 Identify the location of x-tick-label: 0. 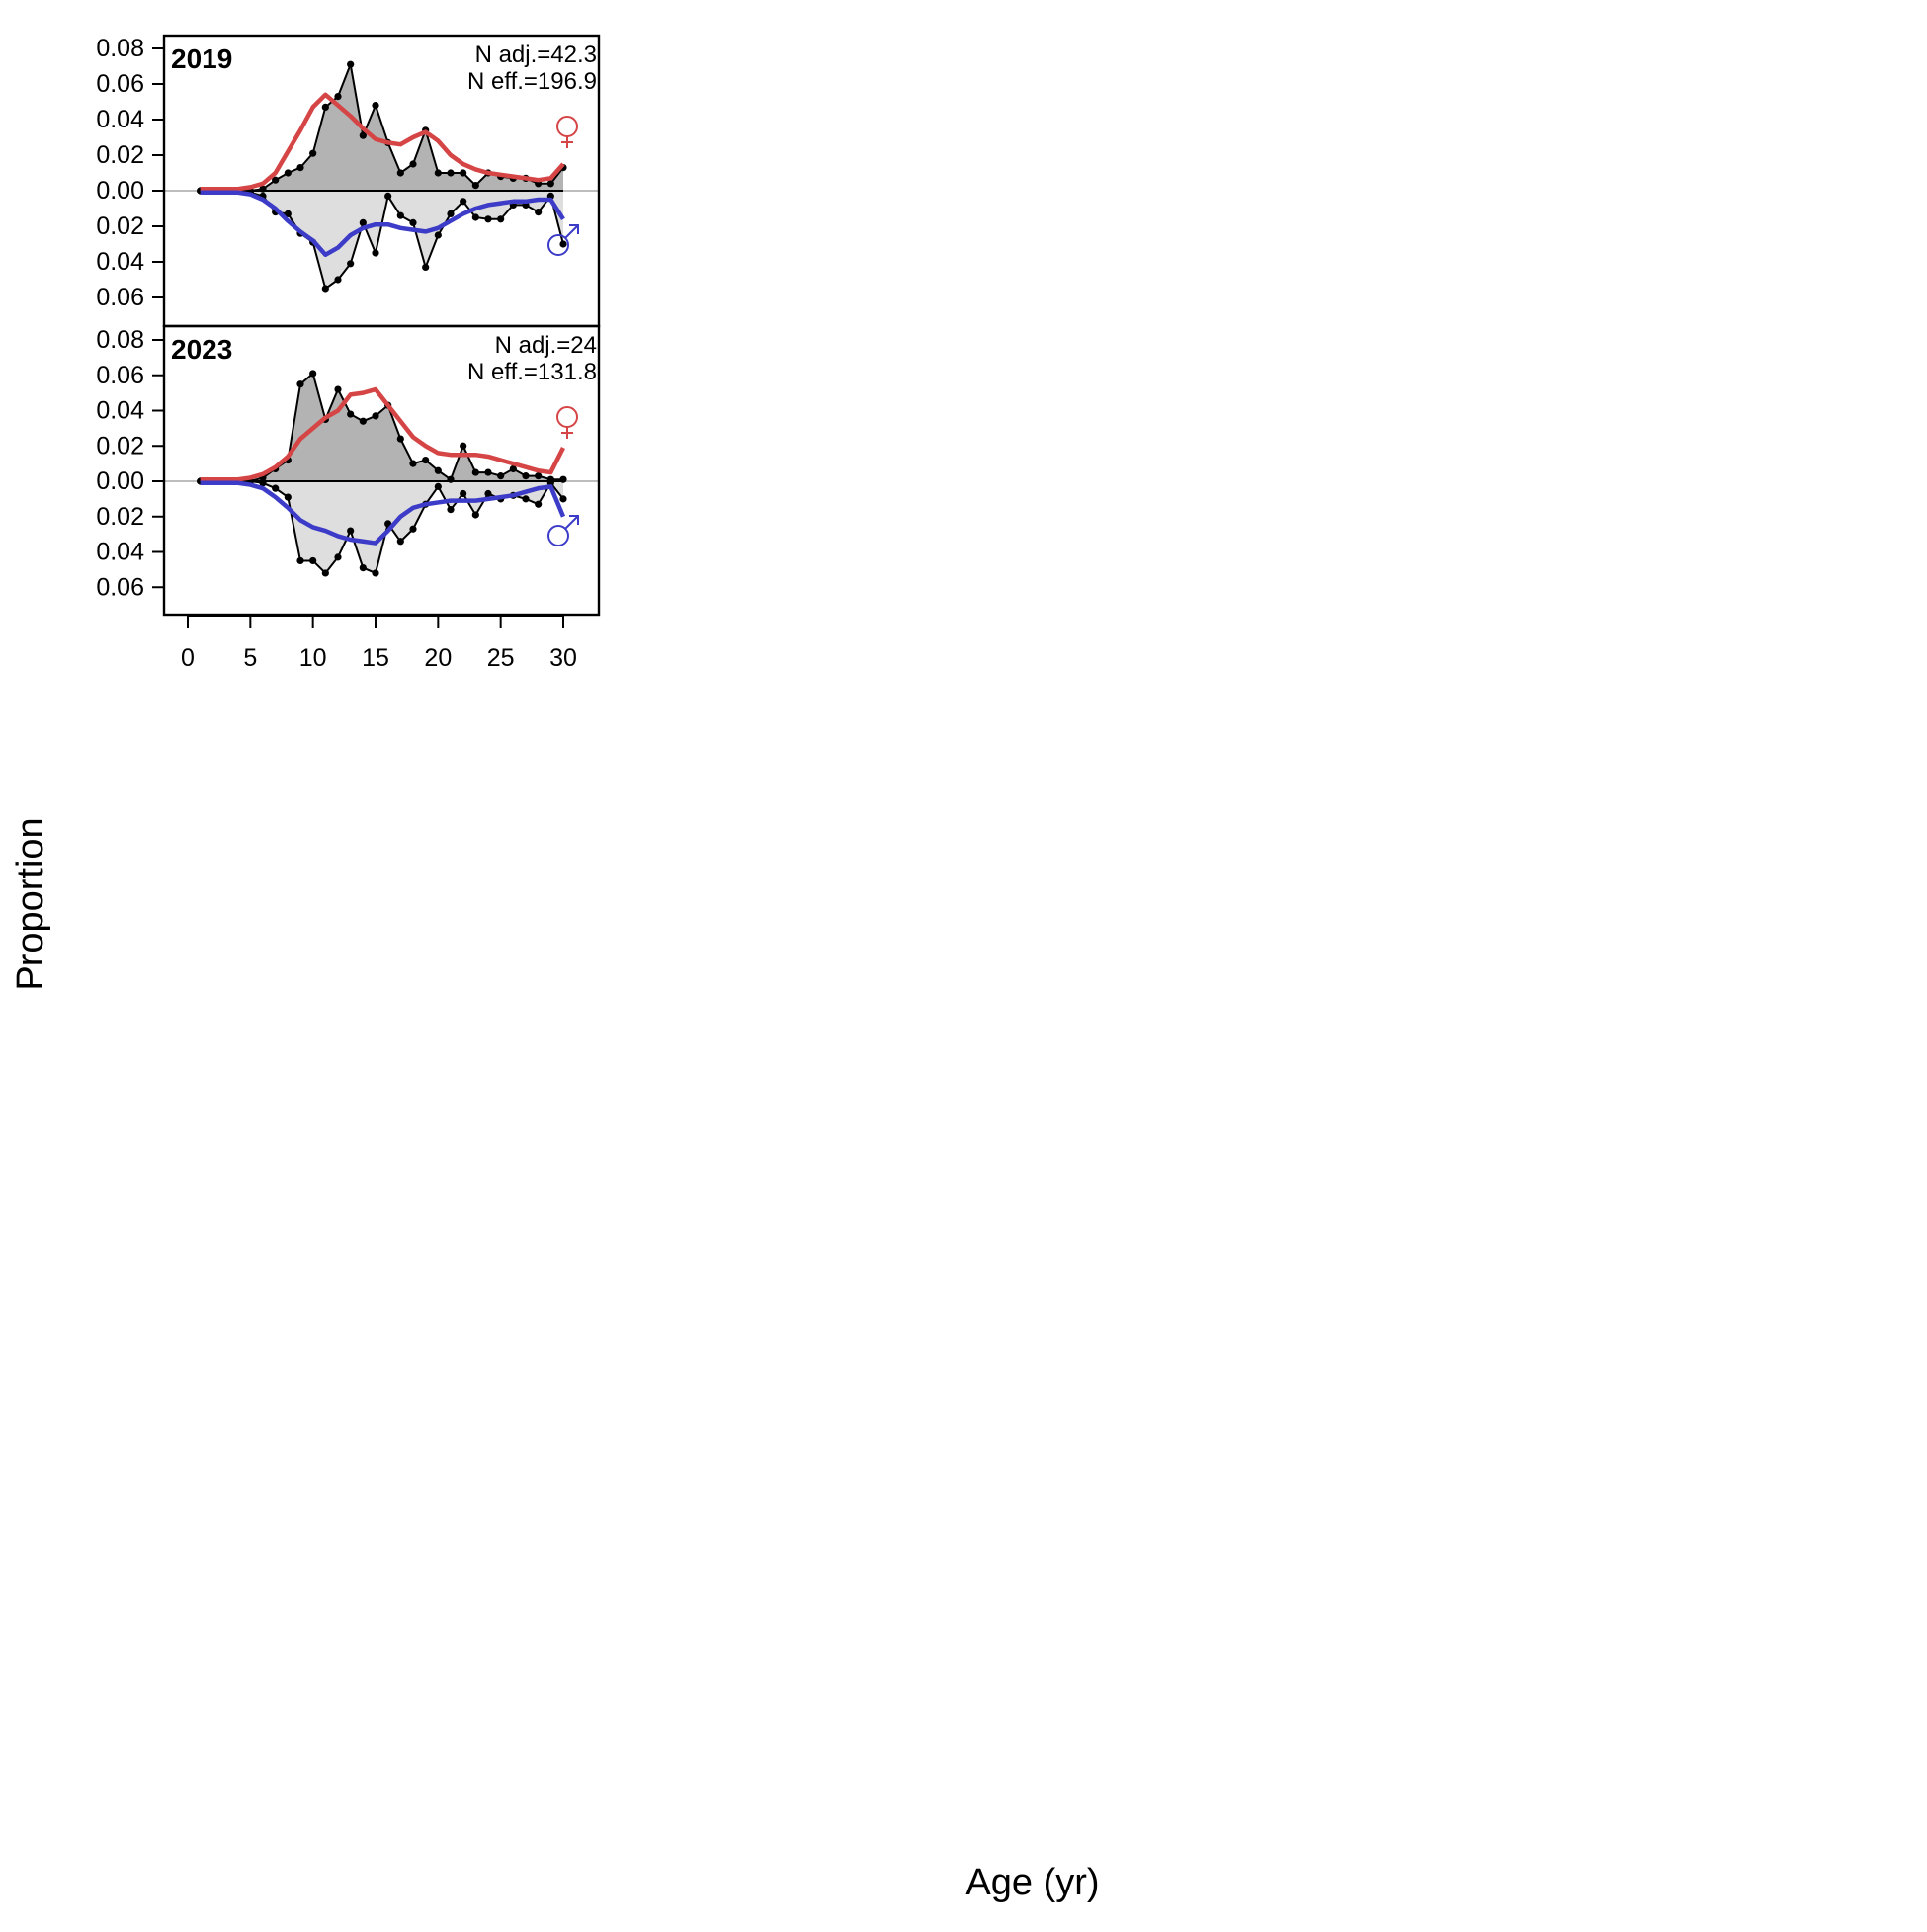
(188, 658).